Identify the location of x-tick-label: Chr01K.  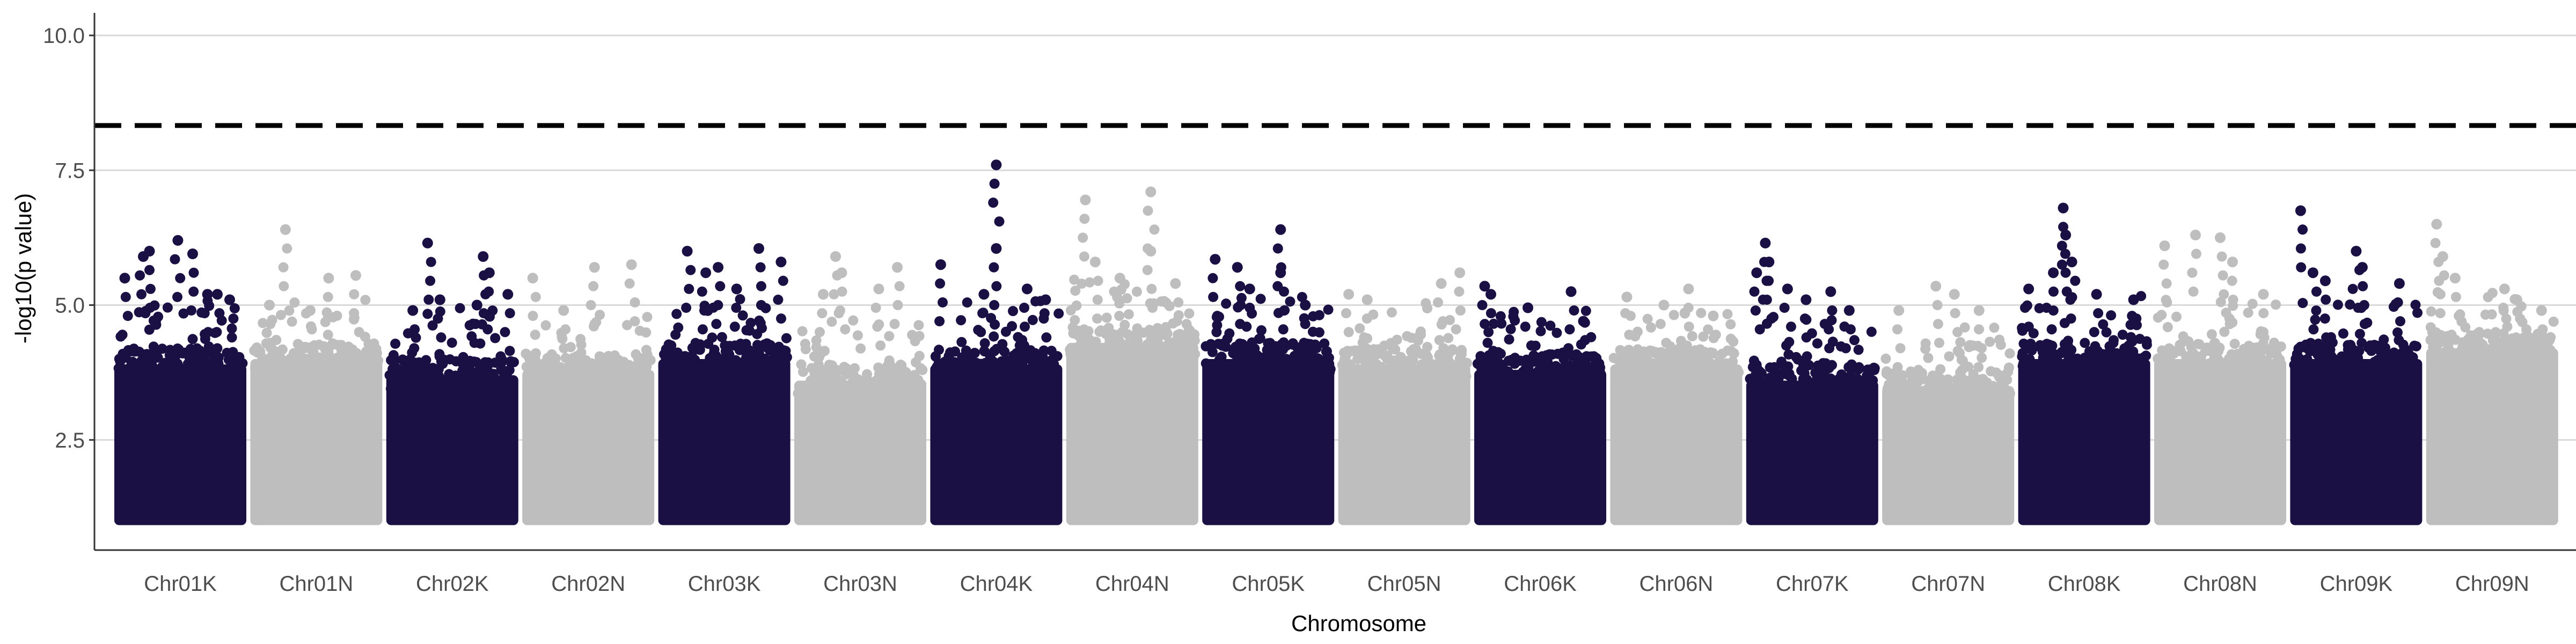
(180, 584).